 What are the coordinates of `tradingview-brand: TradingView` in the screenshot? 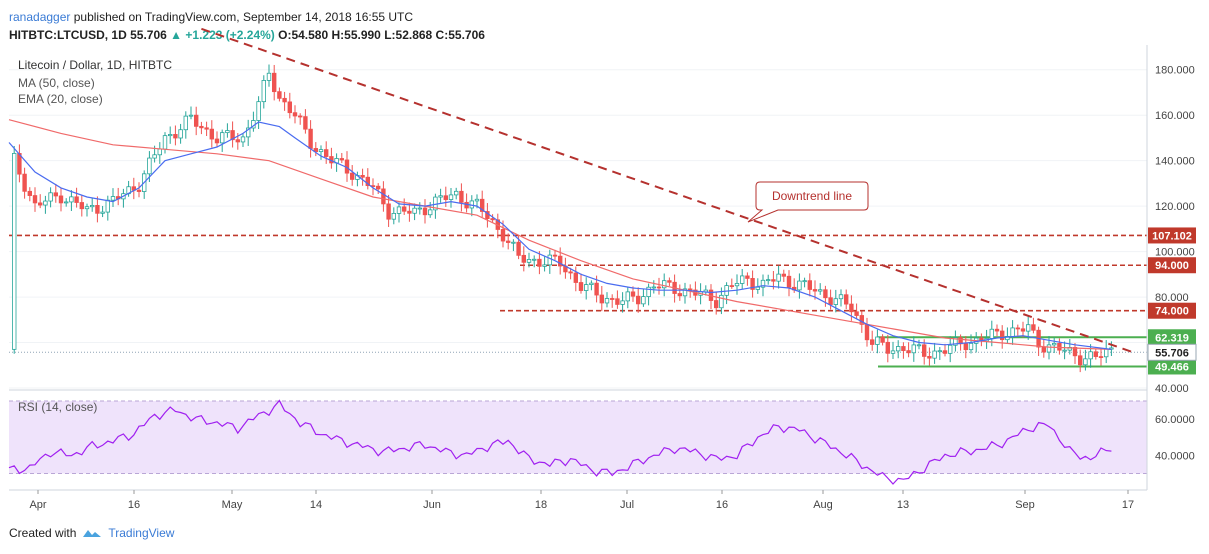 It's located at (141, 533).